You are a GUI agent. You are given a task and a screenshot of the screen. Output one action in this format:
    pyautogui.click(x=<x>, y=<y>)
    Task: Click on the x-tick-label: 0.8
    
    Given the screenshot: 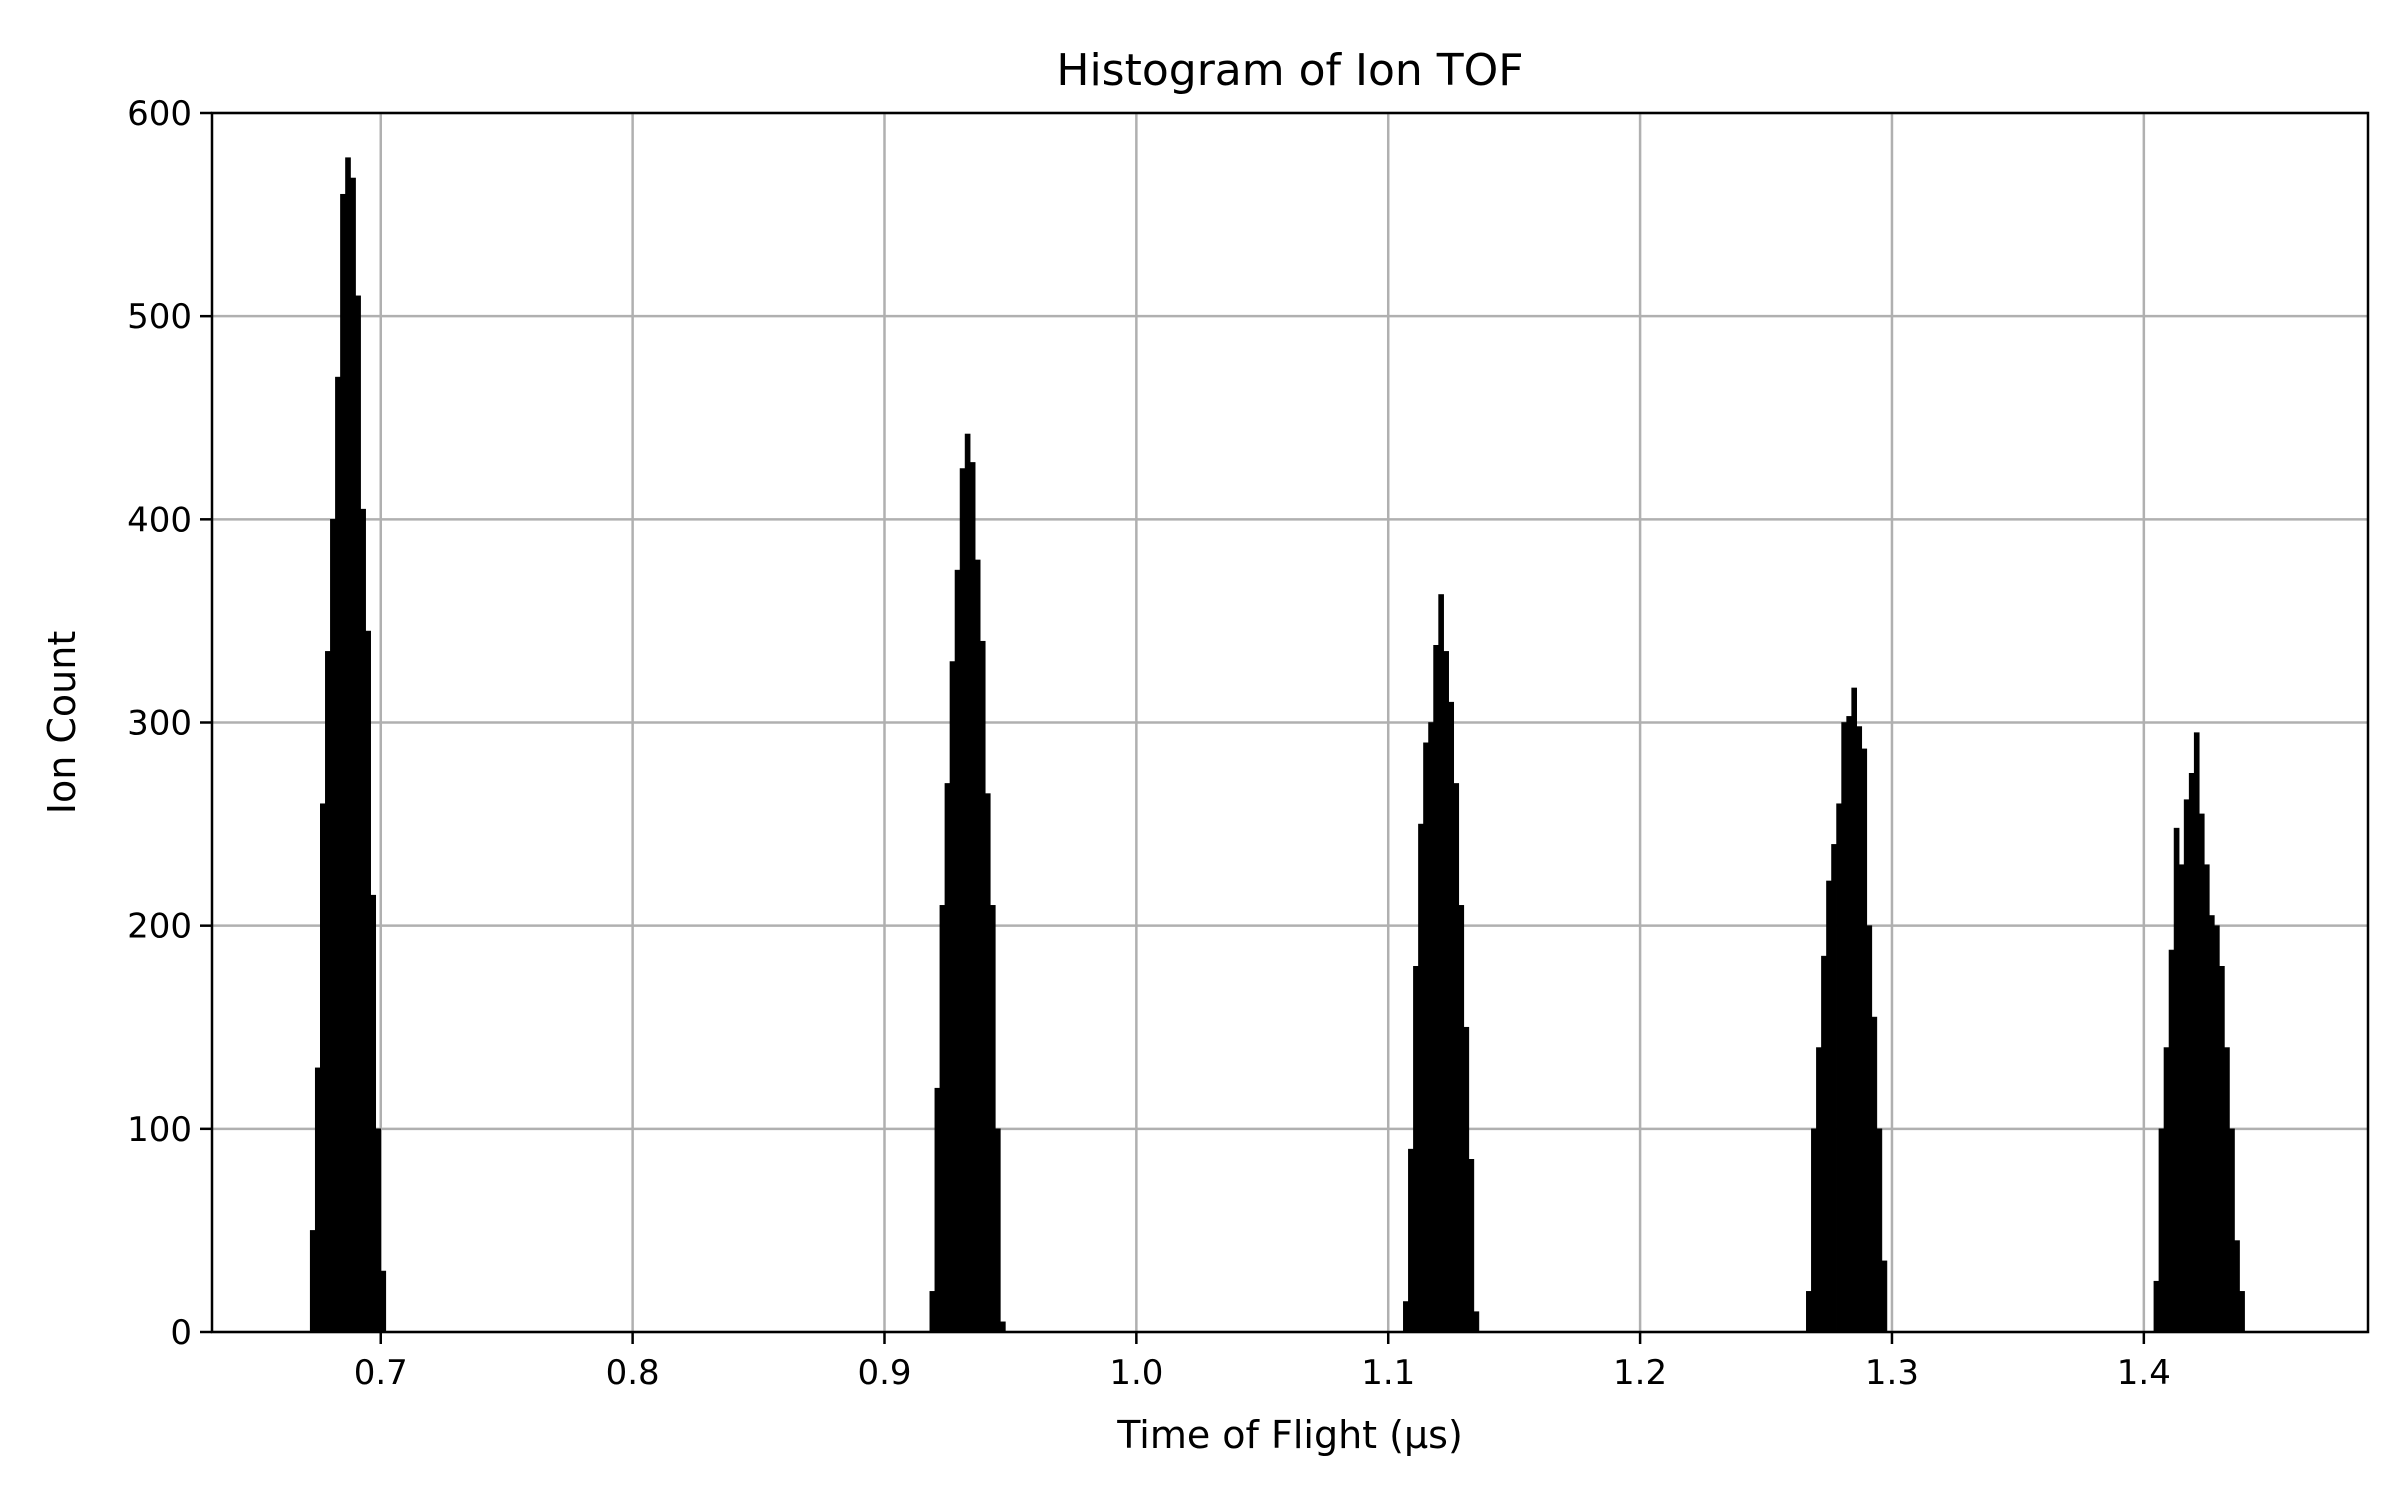 What is the action you would take?
    pyautogui.click(x=633, y=1373)
    